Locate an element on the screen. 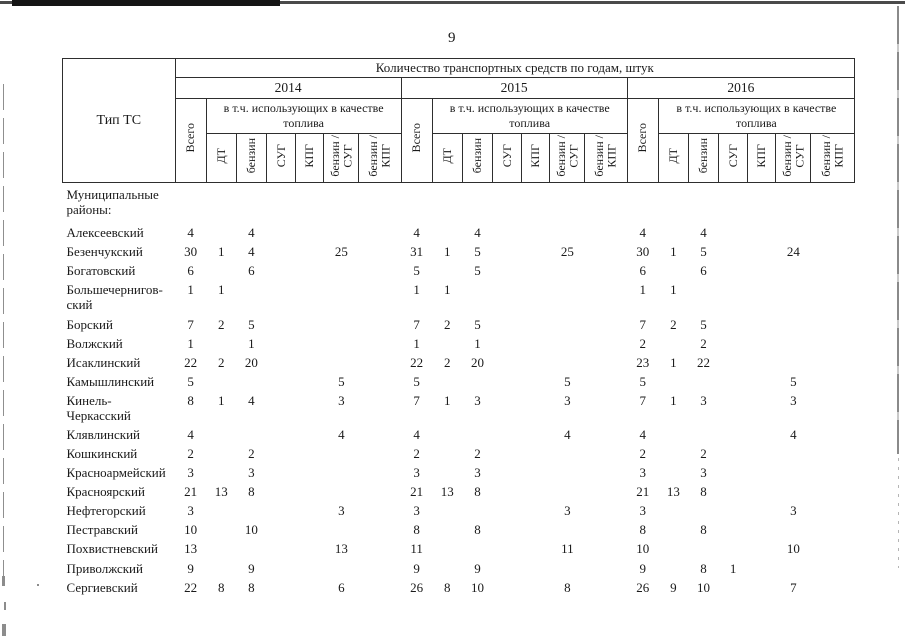 This screenshot has height=640, width=905. fuel-label: ДТ is located at coordinates (447, 155).